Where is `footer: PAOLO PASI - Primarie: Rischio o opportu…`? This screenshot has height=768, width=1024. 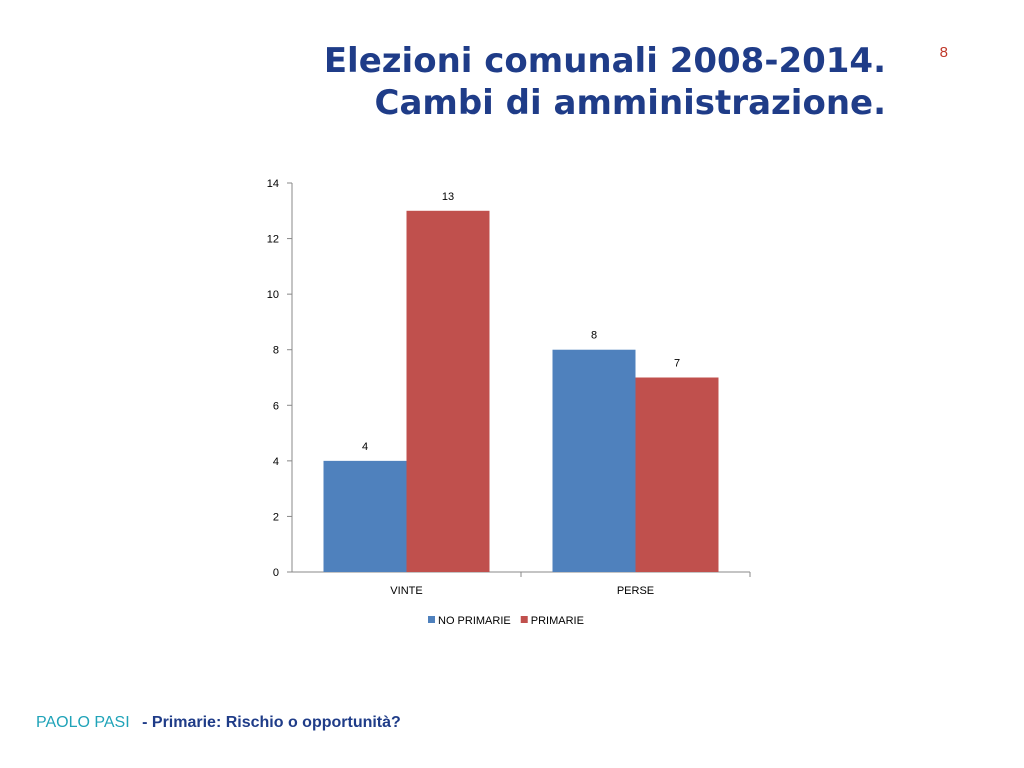 footer: PAOLO PASI - Primarie: Rischio o opportu… is located at coordinates (218, 723).